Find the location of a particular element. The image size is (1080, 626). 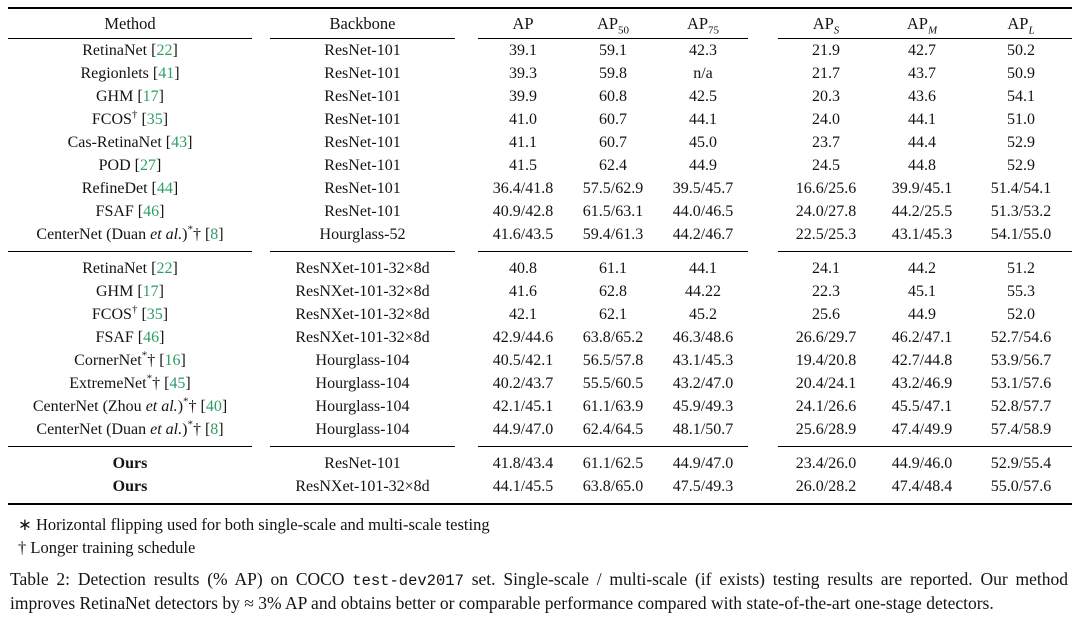

citation-link: 41 is located at coordinates (166, 73).